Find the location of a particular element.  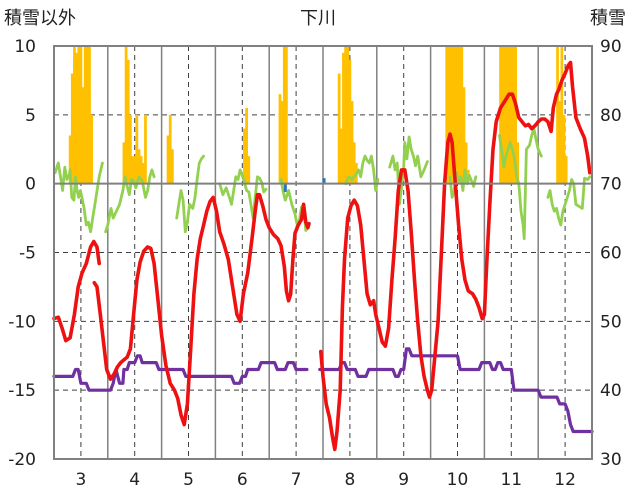

blue-mark is located at coordinates (324, 181).